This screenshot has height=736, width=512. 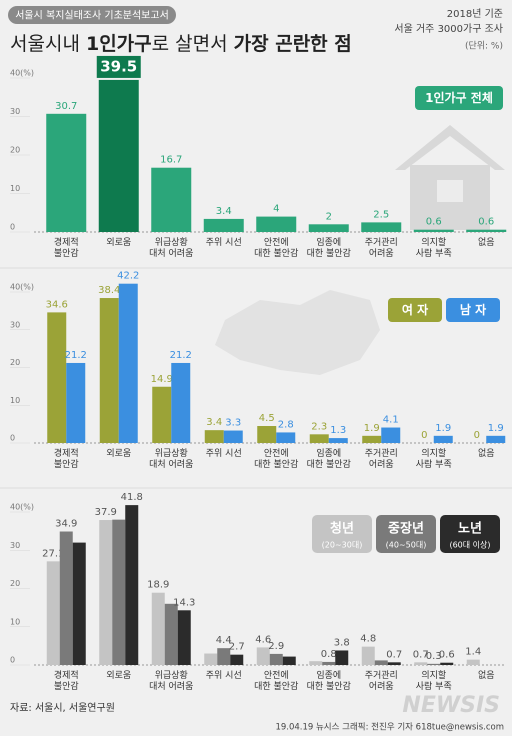 I want to click on value-label: 2.3, so click(x=319, y=426).